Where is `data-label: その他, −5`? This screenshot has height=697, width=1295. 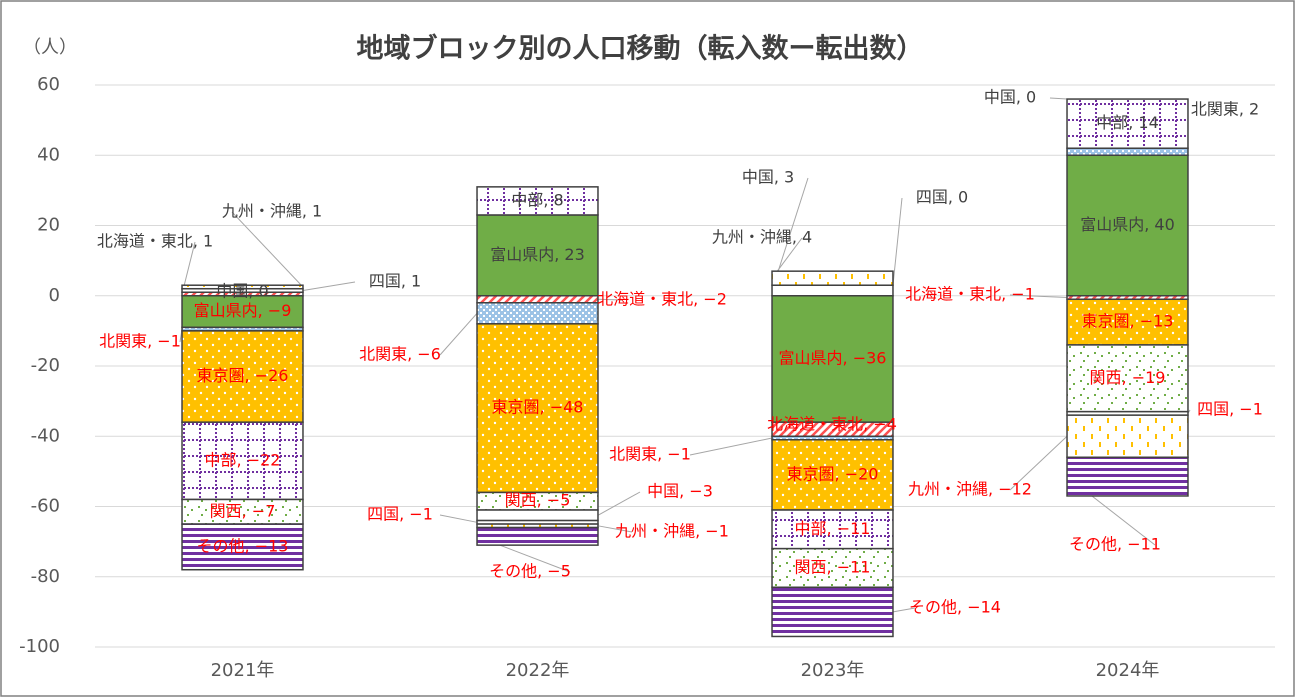
data-label: その他, −5 is located at coordinates (530, 571).